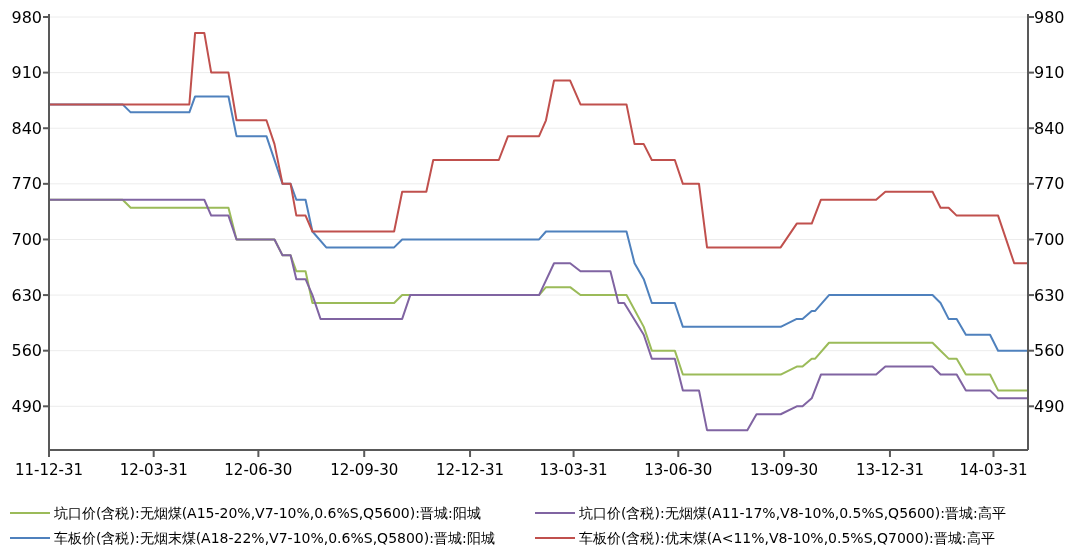 The image size is (1080, 548). What do you see at coordinates (784, 470) in the screenshot?
I see `x-tick-label: 13-09-30` at bounding box center [784, 470].